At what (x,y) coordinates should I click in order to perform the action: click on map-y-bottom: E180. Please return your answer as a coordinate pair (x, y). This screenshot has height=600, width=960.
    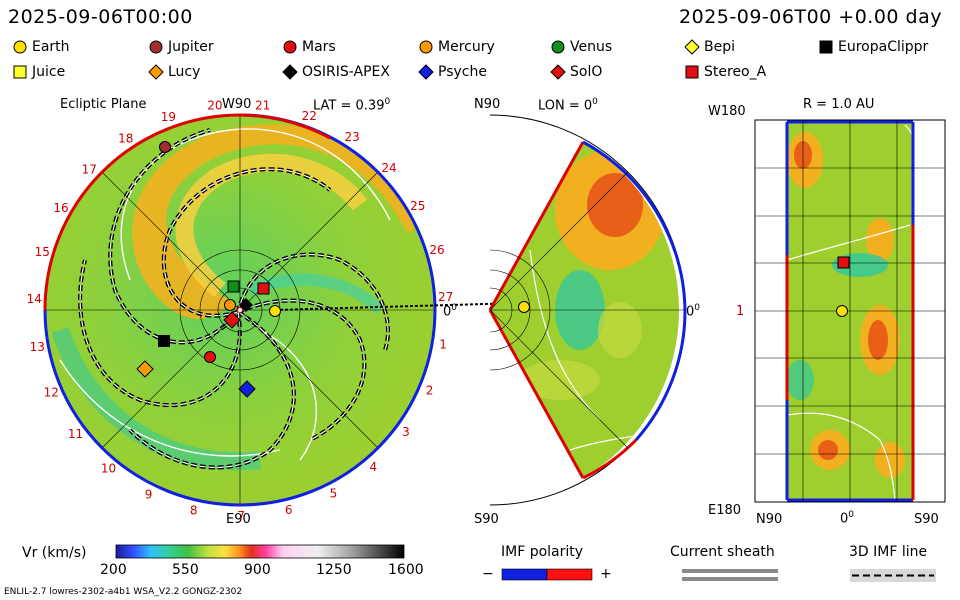
    Looking at the image, I should click on (725, 510).